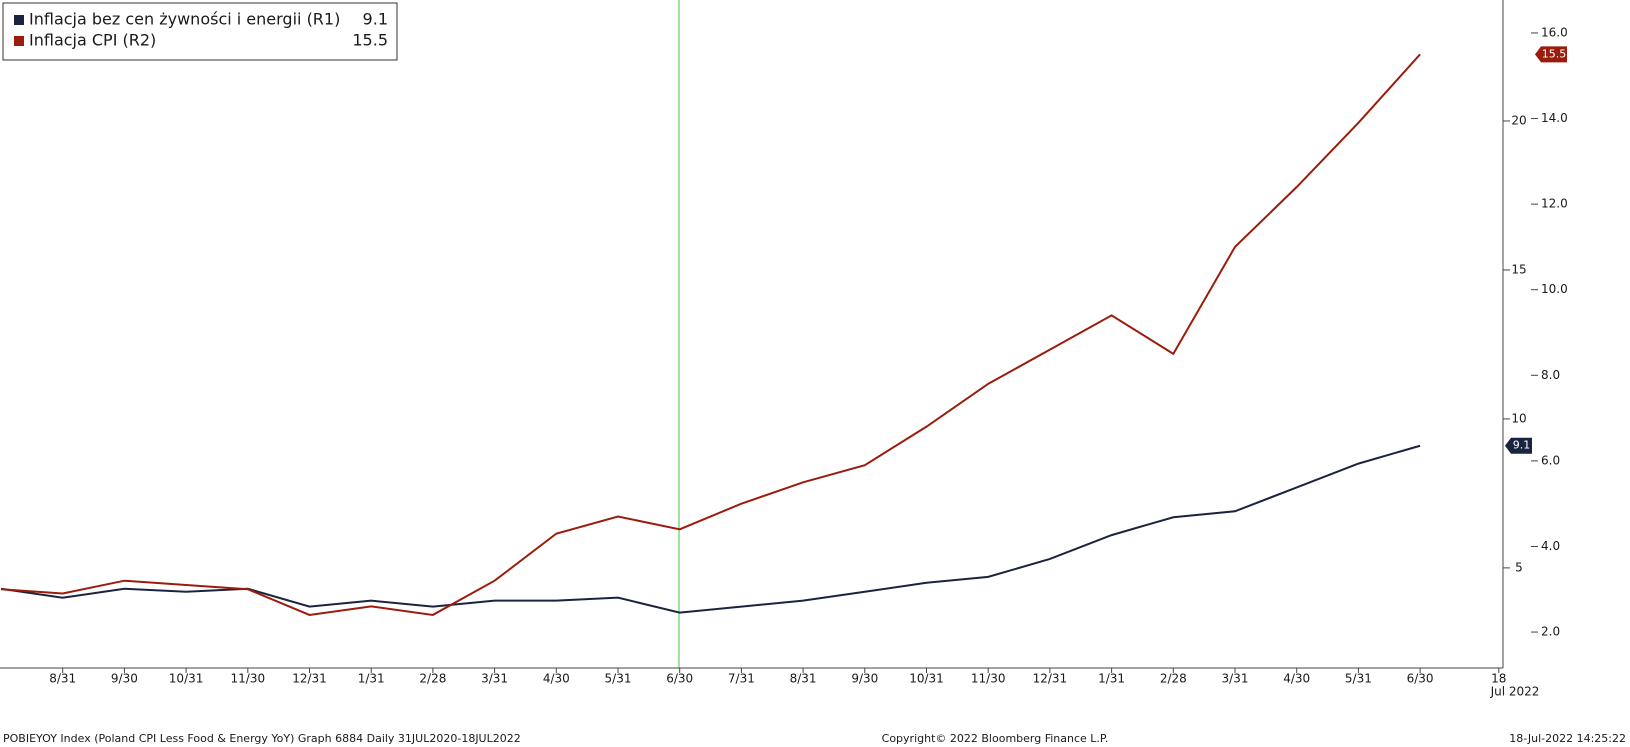 The image size is (1630, 747). I want to click on x-tick-label: 7/31, so click(741, 679).